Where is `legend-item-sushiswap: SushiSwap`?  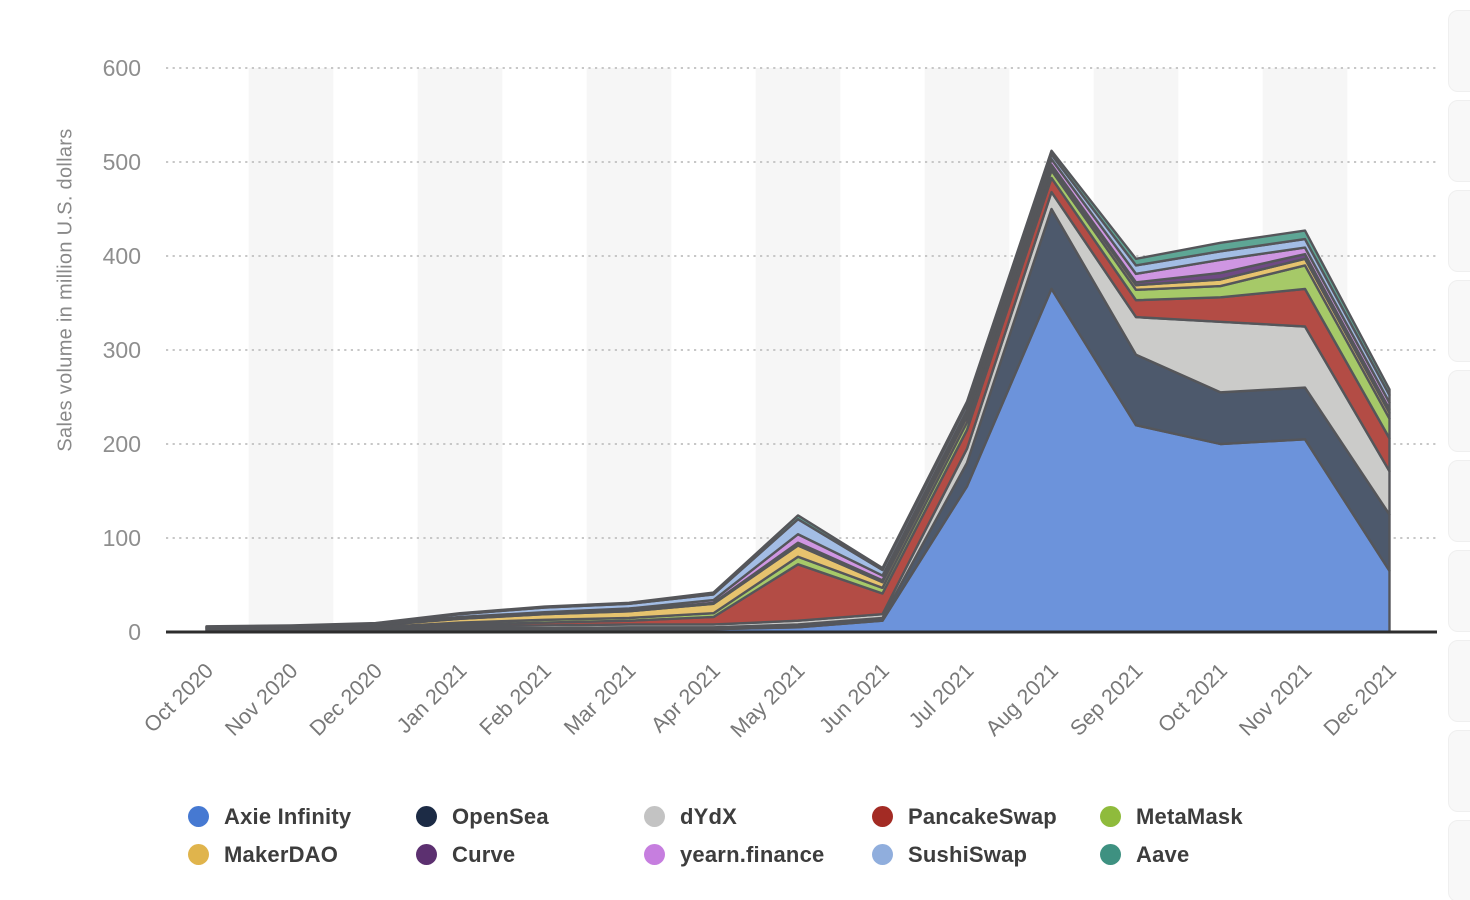
legend-item-sushiswap: SushiSwap is located at coordinates (986, 854).